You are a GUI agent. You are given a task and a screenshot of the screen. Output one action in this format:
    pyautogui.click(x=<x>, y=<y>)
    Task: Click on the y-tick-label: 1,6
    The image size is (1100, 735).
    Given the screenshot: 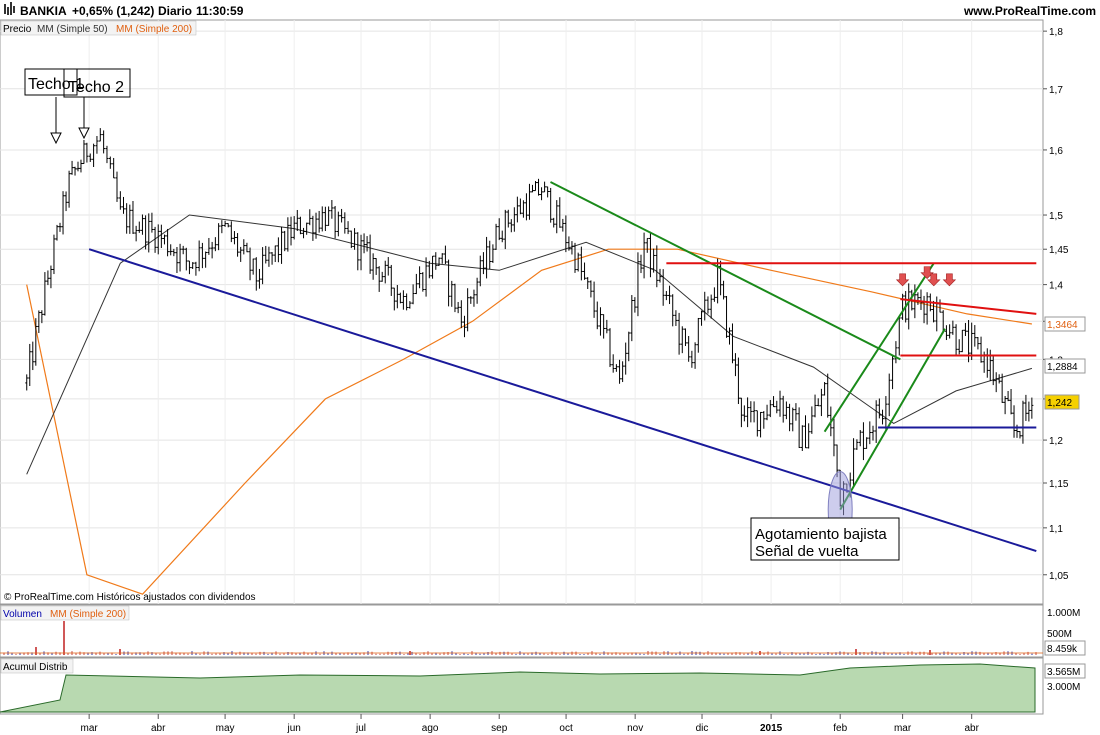 What is the action you would take?
    pyautogui.click(x=1056, y=151)
    